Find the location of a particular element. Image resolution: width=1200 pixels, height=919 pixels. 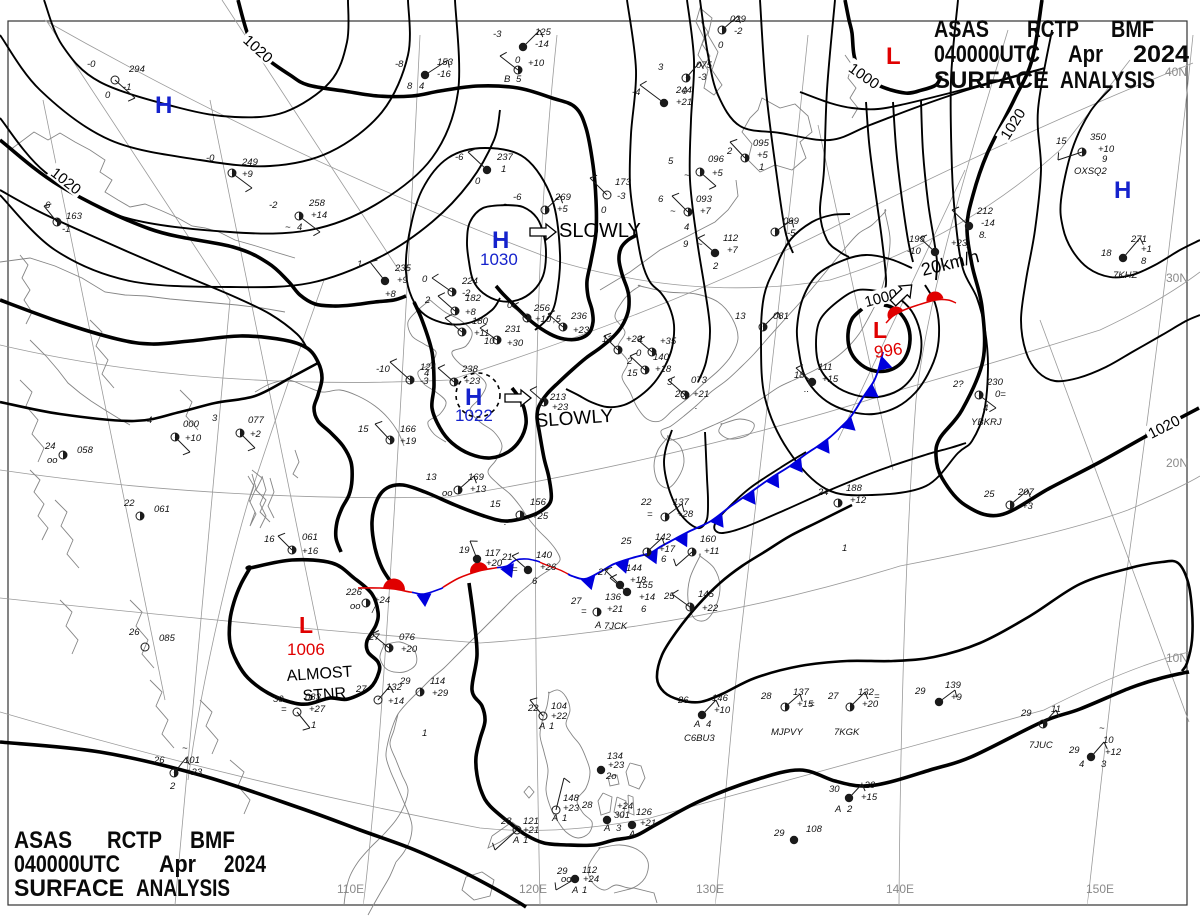

svg-text: +2 is located at coordinates (256, 434).